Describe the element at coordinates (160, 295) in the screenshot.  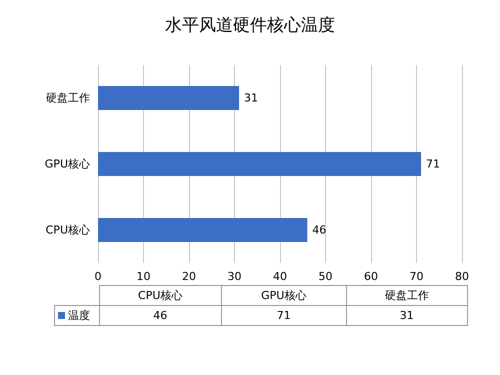
I see `category-label: CPU核心` at that location.